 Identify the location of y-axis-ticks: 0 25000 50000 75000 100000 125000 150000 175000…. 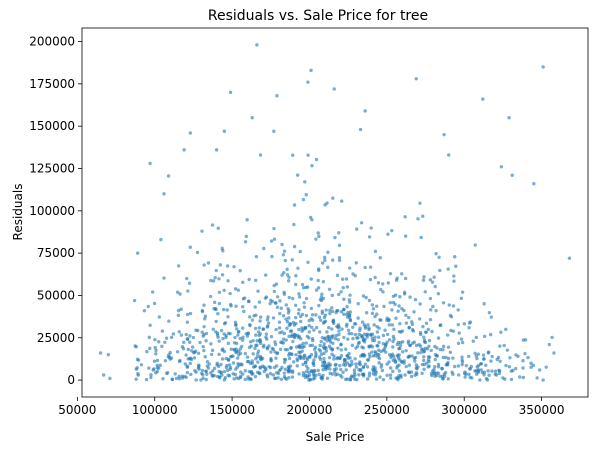
(55, 211).